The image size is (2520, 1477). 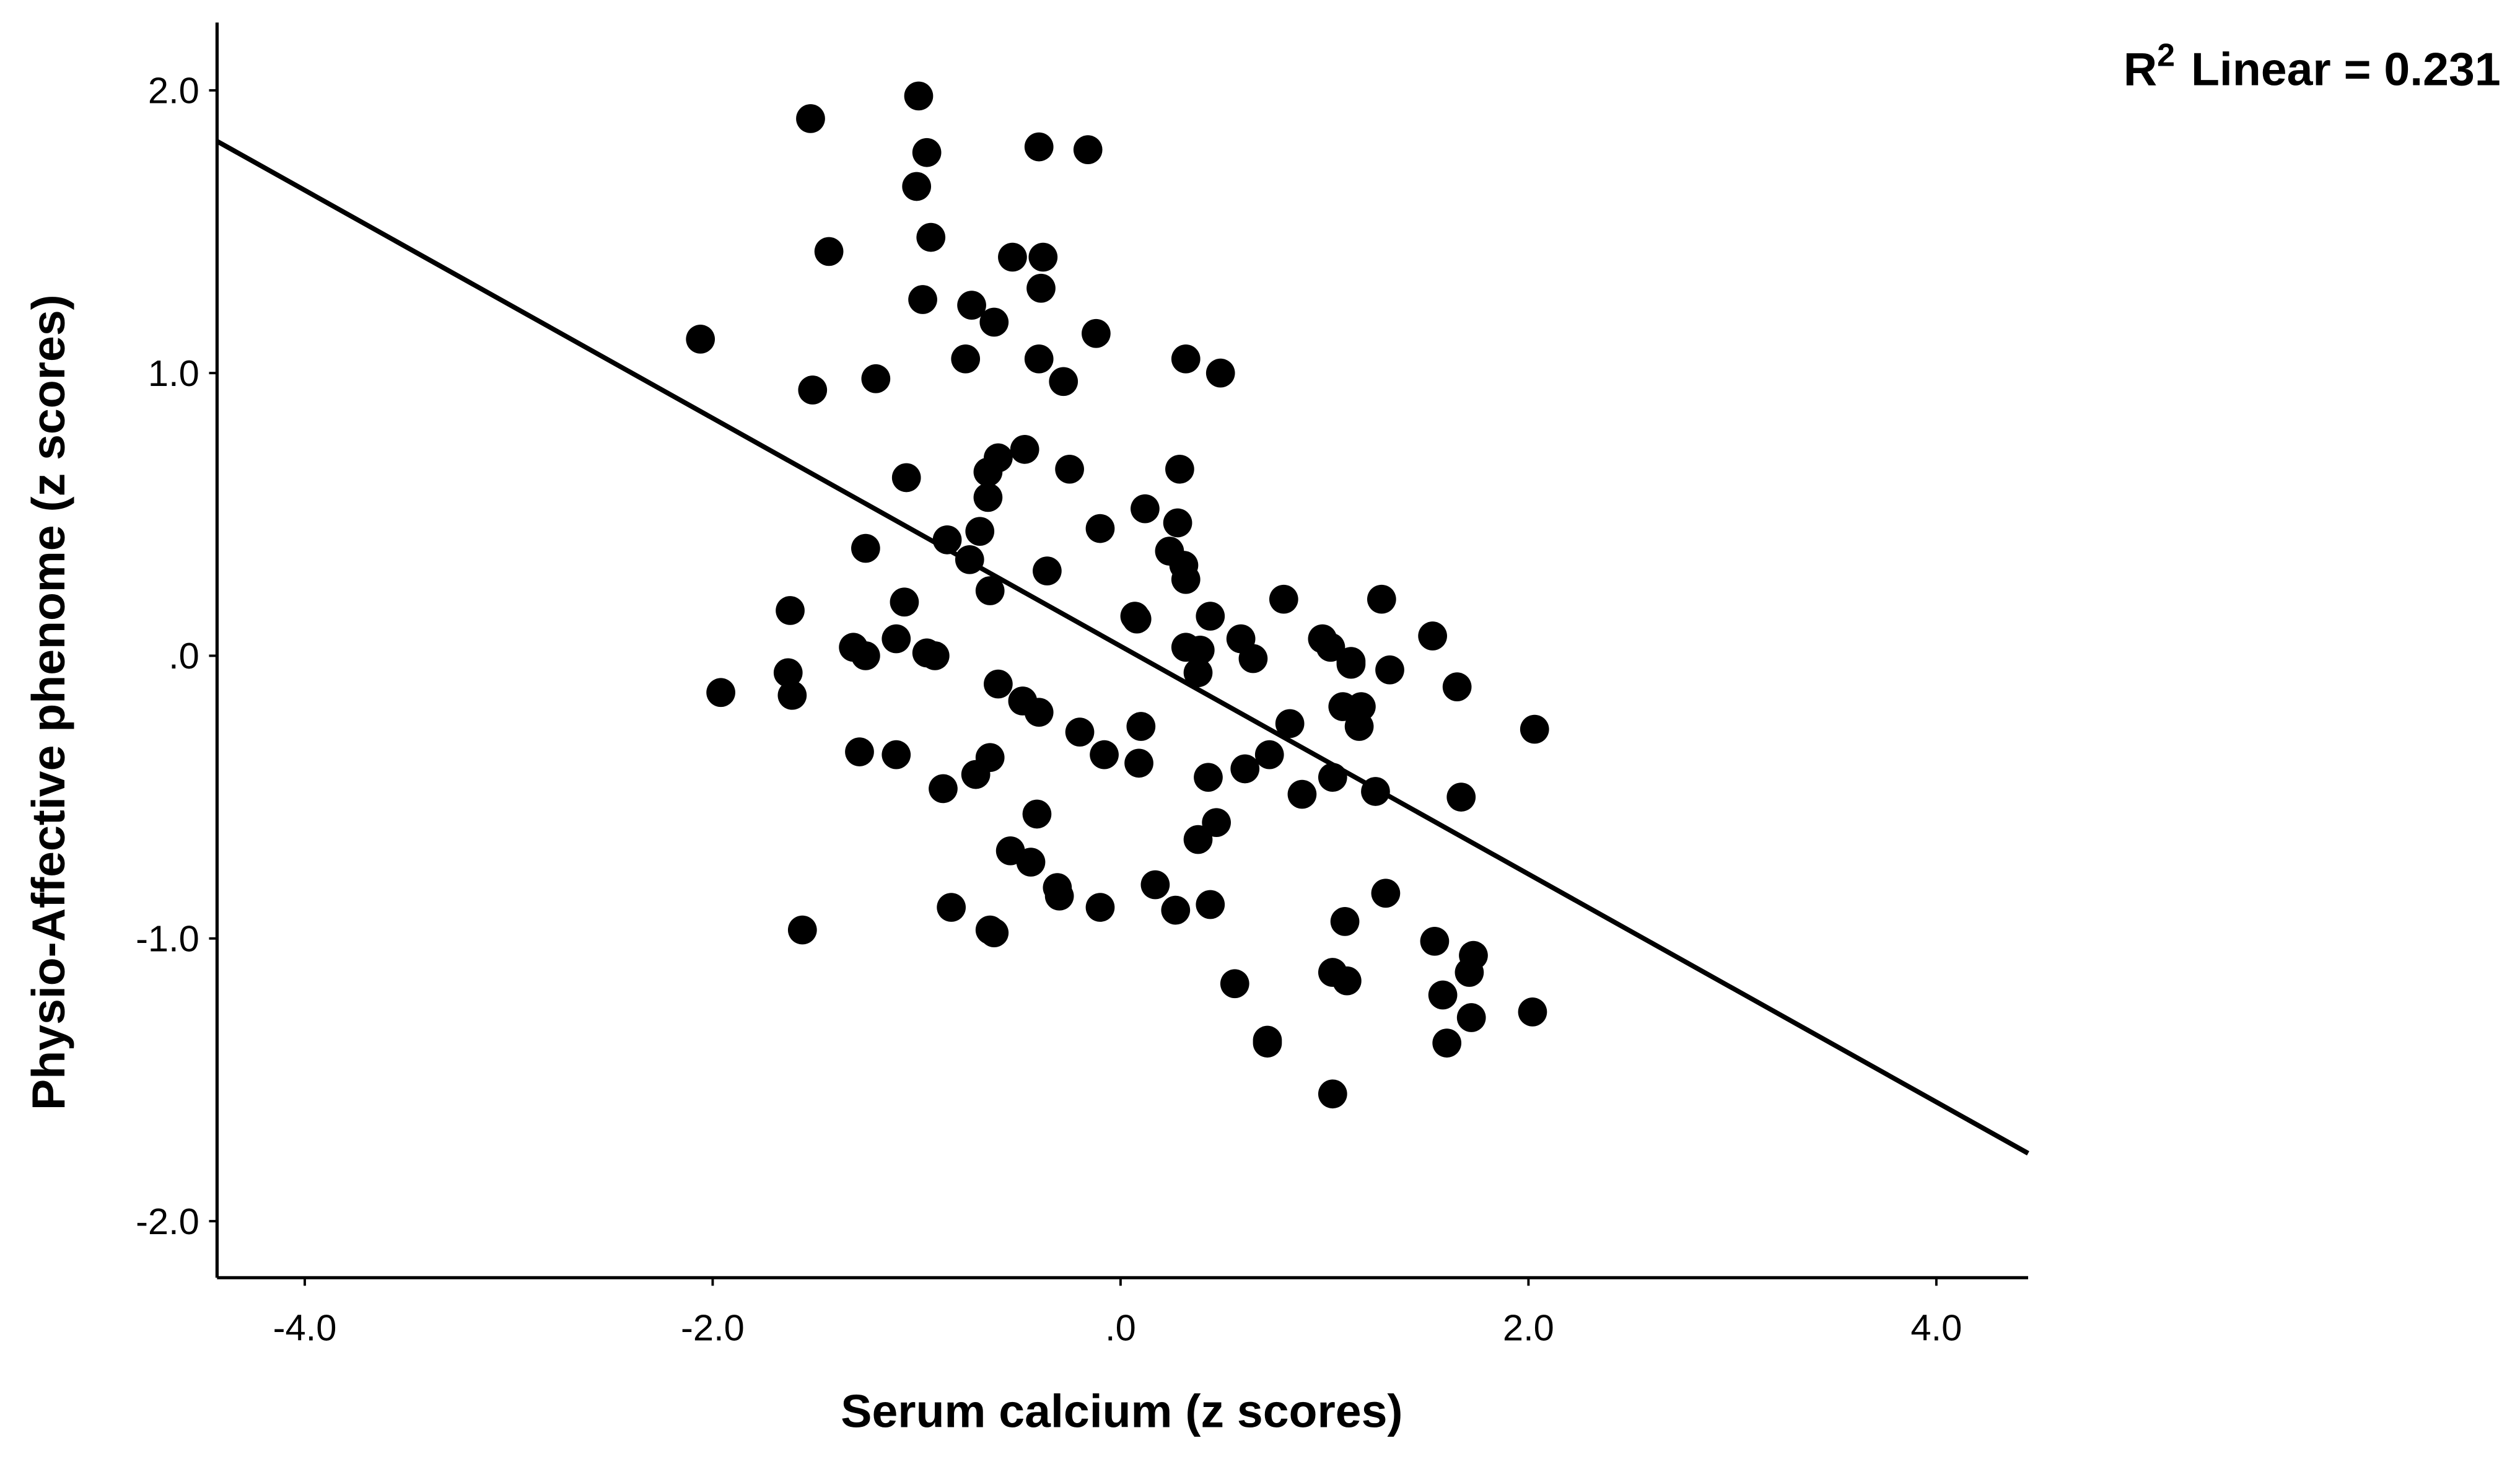 I want to click on x-axis-title: Serum calcium (z scores), so click(x=1121, y=1411).